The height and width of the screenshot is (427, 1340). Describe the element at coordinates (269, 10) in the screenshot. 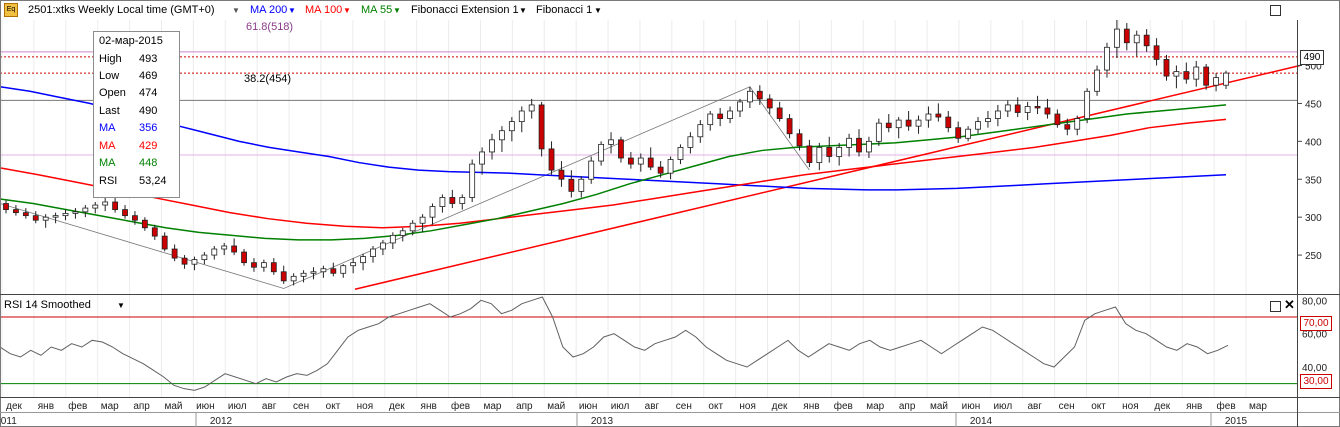

I see `ma200-legend: MA 200` at that location.